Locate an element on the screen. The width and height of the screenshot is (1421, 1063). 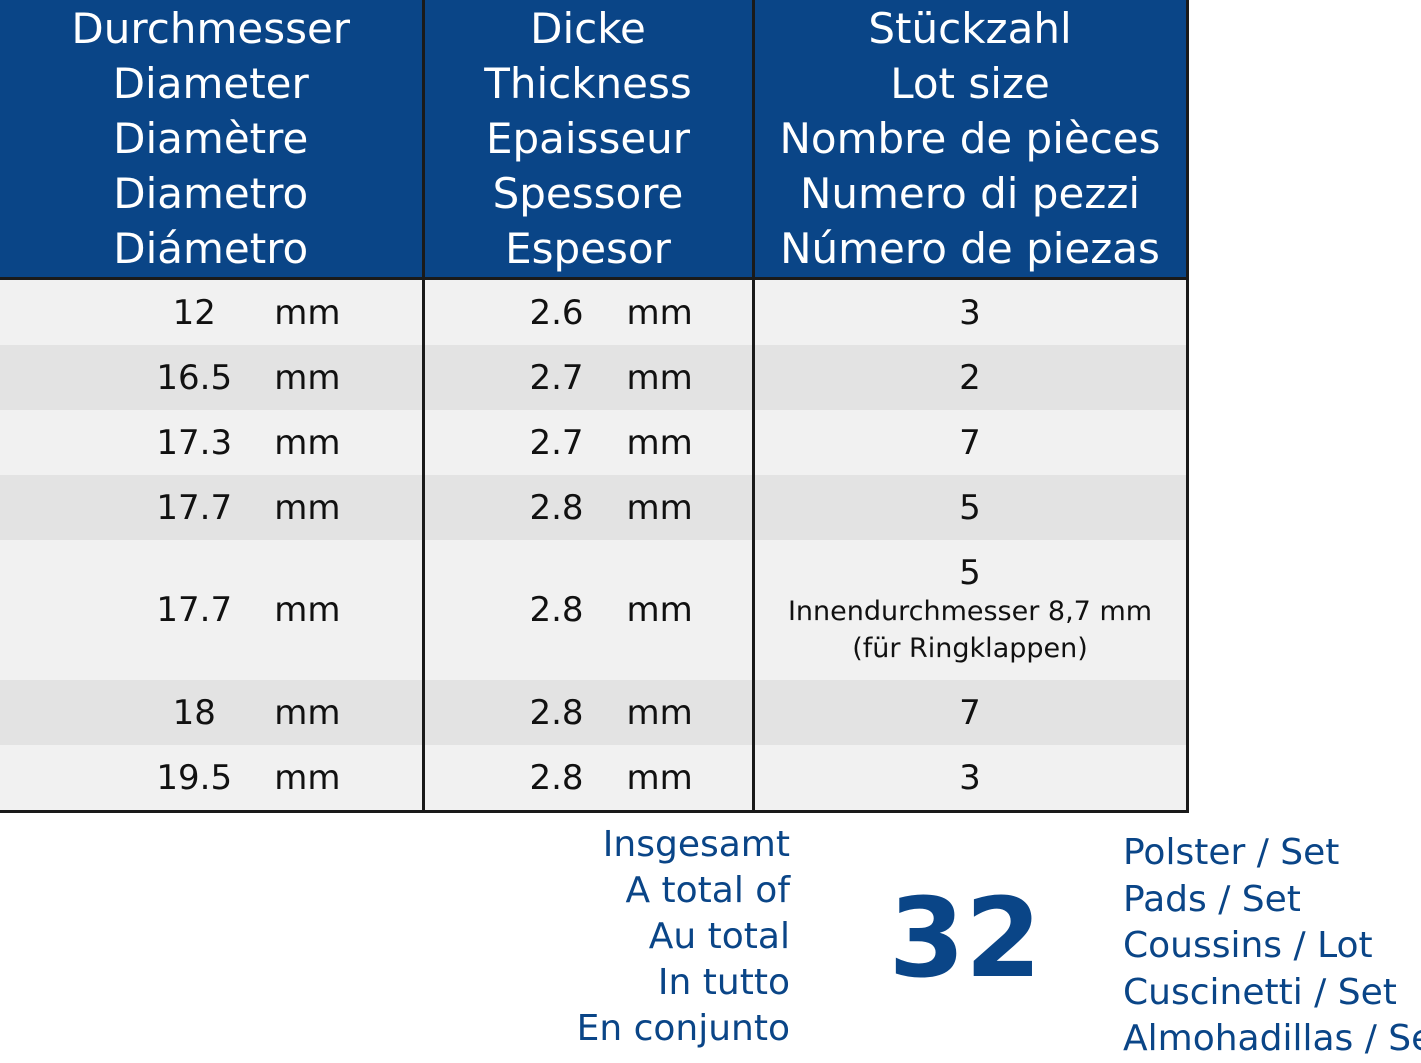
table-row: 12 mm 2.6 mm 3 is located at coordinates (594, 311).